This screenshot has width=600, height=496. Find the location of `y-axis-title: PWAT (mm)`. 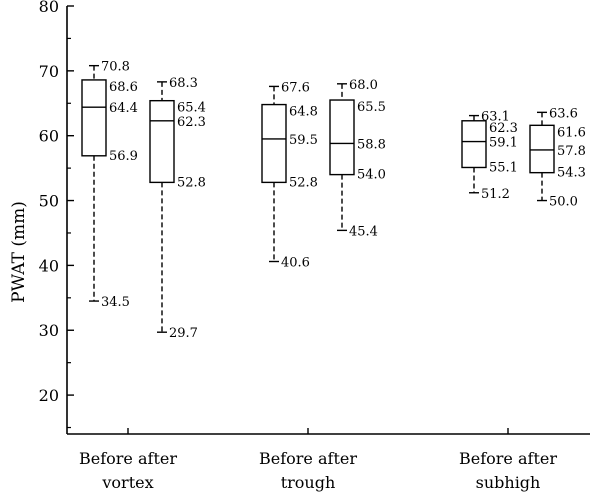

y-axis-title: PWAT (mm) is located at coordinates (19, 252).